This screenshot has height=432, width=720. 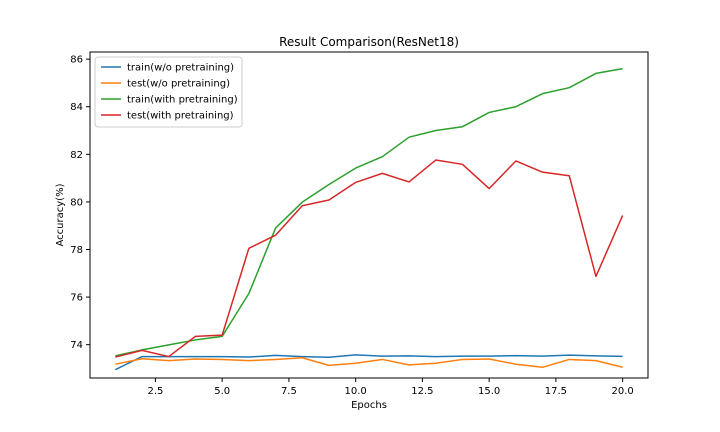 What do you see at coordinates (76, 107) in the screenshot?
I see `y-tick-label: 84` at bounding box center [76, 107].